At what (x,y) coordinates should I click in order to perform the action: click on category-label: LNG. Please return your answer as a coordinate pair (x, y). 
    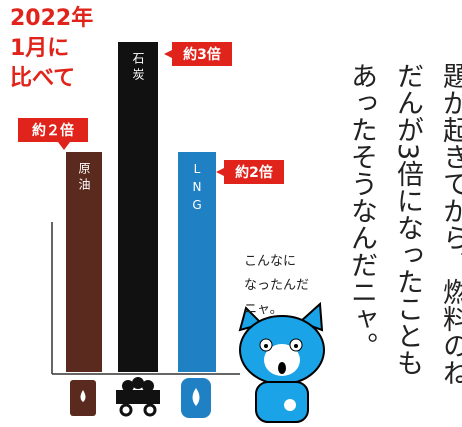
    Looking at the image, I should click on (197, 189).